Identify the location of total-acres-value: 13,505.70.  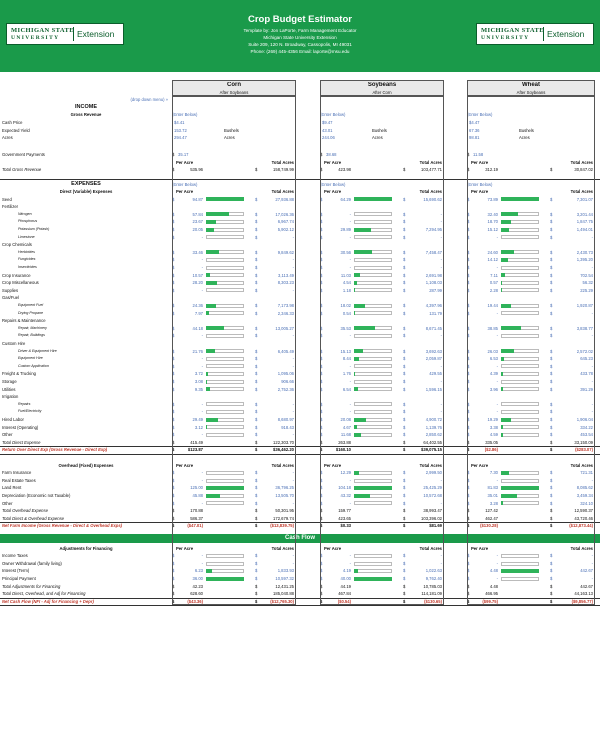
(284, 495).